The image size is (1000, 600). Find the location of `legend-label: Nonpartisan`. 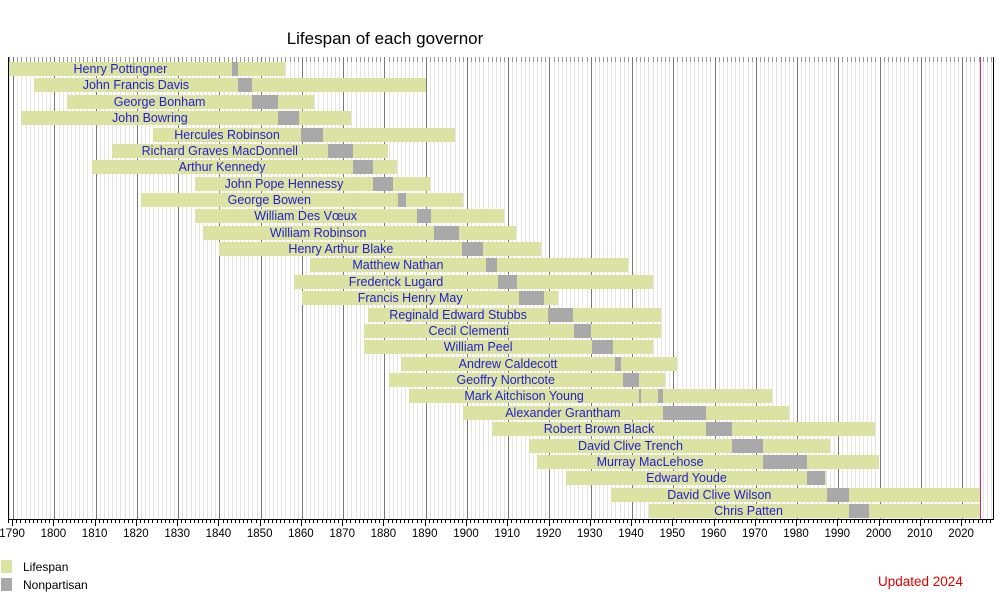

legend-label: Nonpartisan is located at coordinates (55, 585).